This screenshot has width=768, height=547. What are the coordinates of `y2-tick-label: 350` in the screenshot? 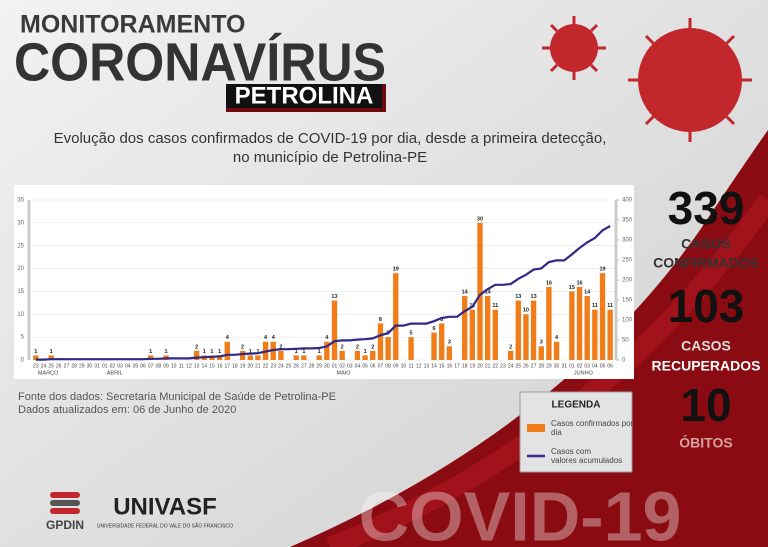 It's located at (627, 221).